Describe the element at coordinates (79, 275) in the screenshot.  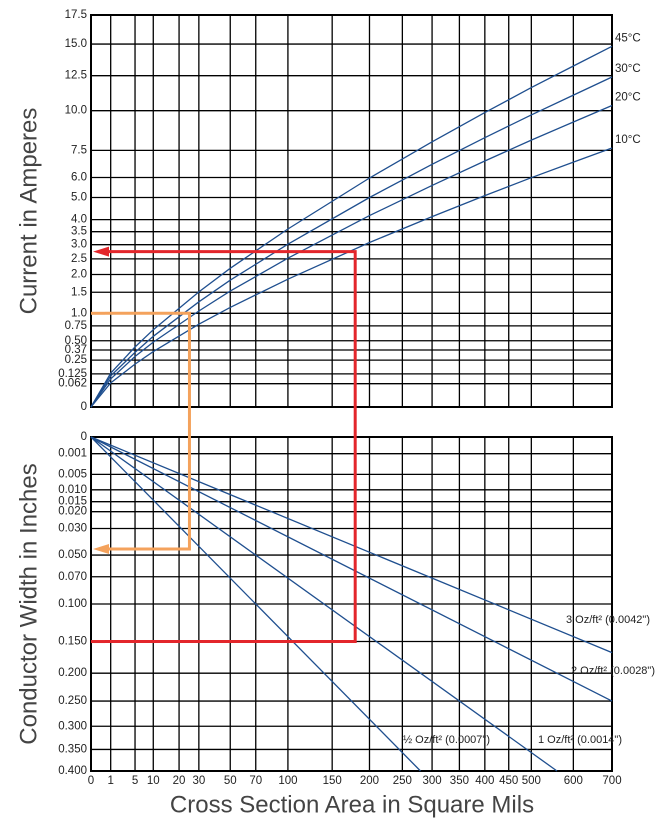
I see `y-tick-label: 2.0` at that location.